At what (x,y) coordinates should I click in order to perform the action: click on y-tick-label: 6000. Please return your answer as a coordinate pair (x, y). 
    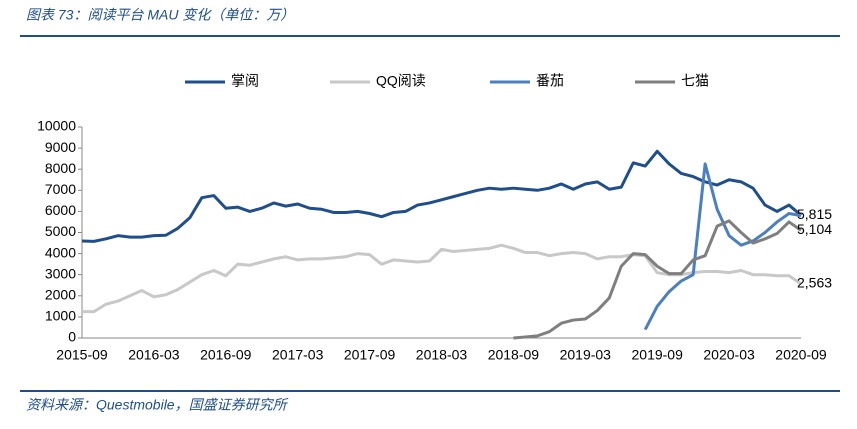
    Looking at the image, I should click on (60, 210).